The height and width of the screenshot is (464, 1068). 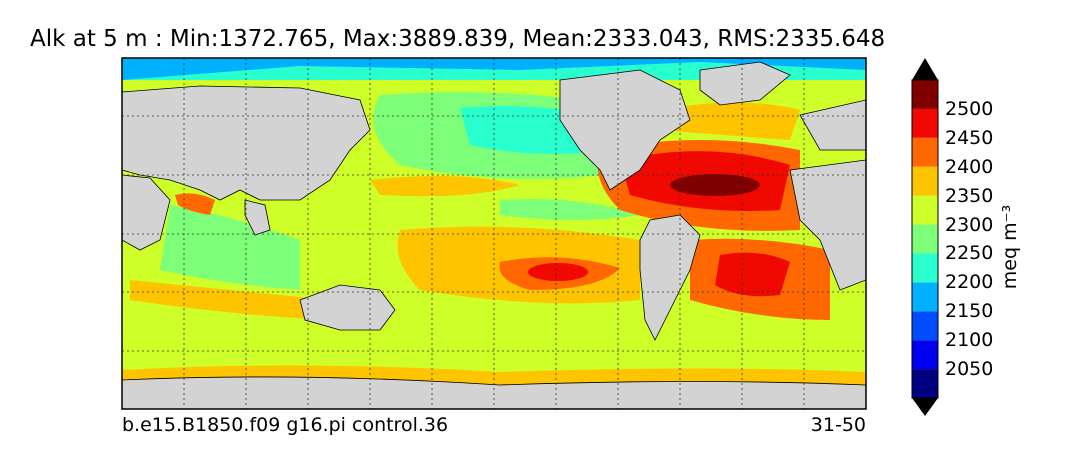 What do you see at coordinates (230, 300) in the screenshot?
I see `indian-orange` at bounding box center [230, 300].